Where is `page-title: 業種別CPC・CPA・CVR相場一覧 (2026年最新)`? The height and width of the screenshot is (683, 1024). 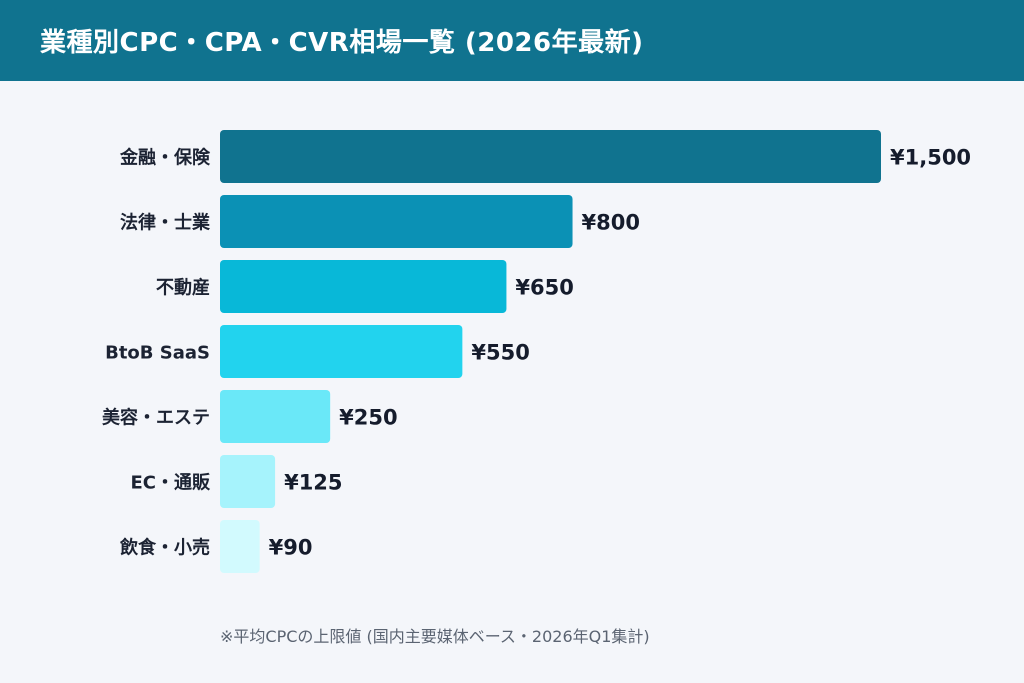 page-title: 業種別CPC・CPA・CVR相場一覧 (2026年最新) is located at coordinates (342, 43).